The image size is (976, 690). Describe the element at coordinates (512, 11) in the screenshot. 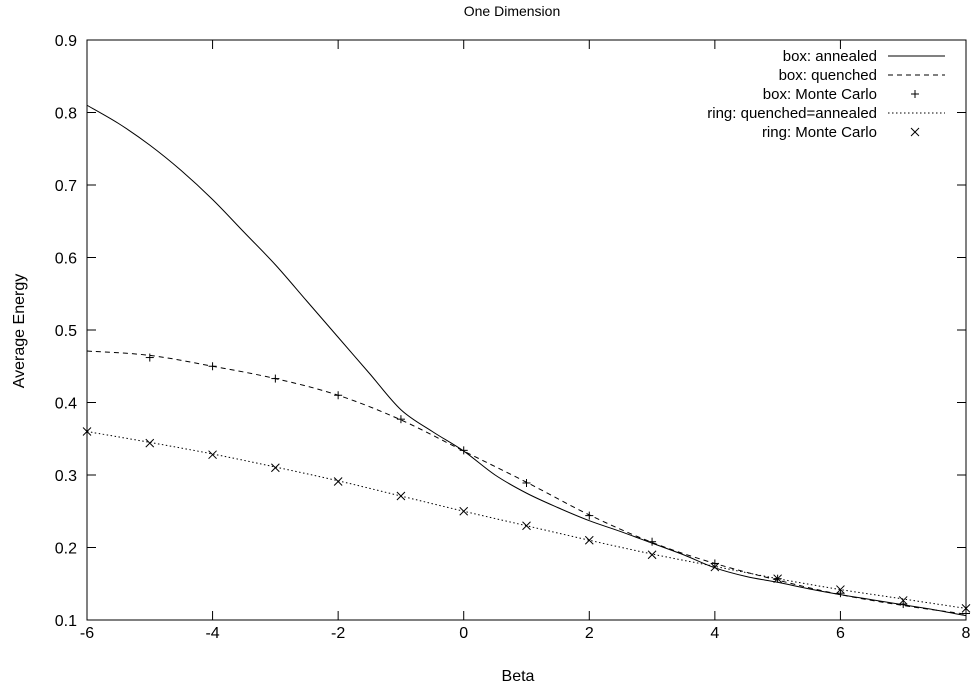

I see `chart-title: One Dimension` at that location.